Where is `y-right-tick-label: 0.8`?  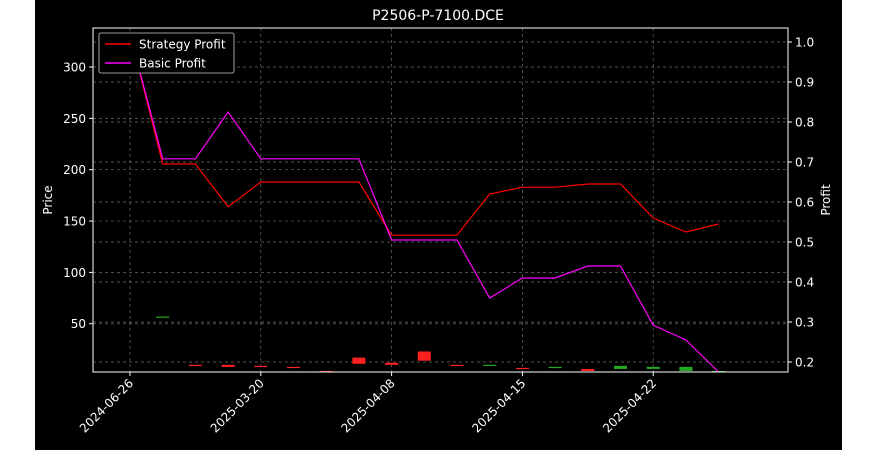
y-right-tick-label: 0.8 is located at coordinates (804, 123).